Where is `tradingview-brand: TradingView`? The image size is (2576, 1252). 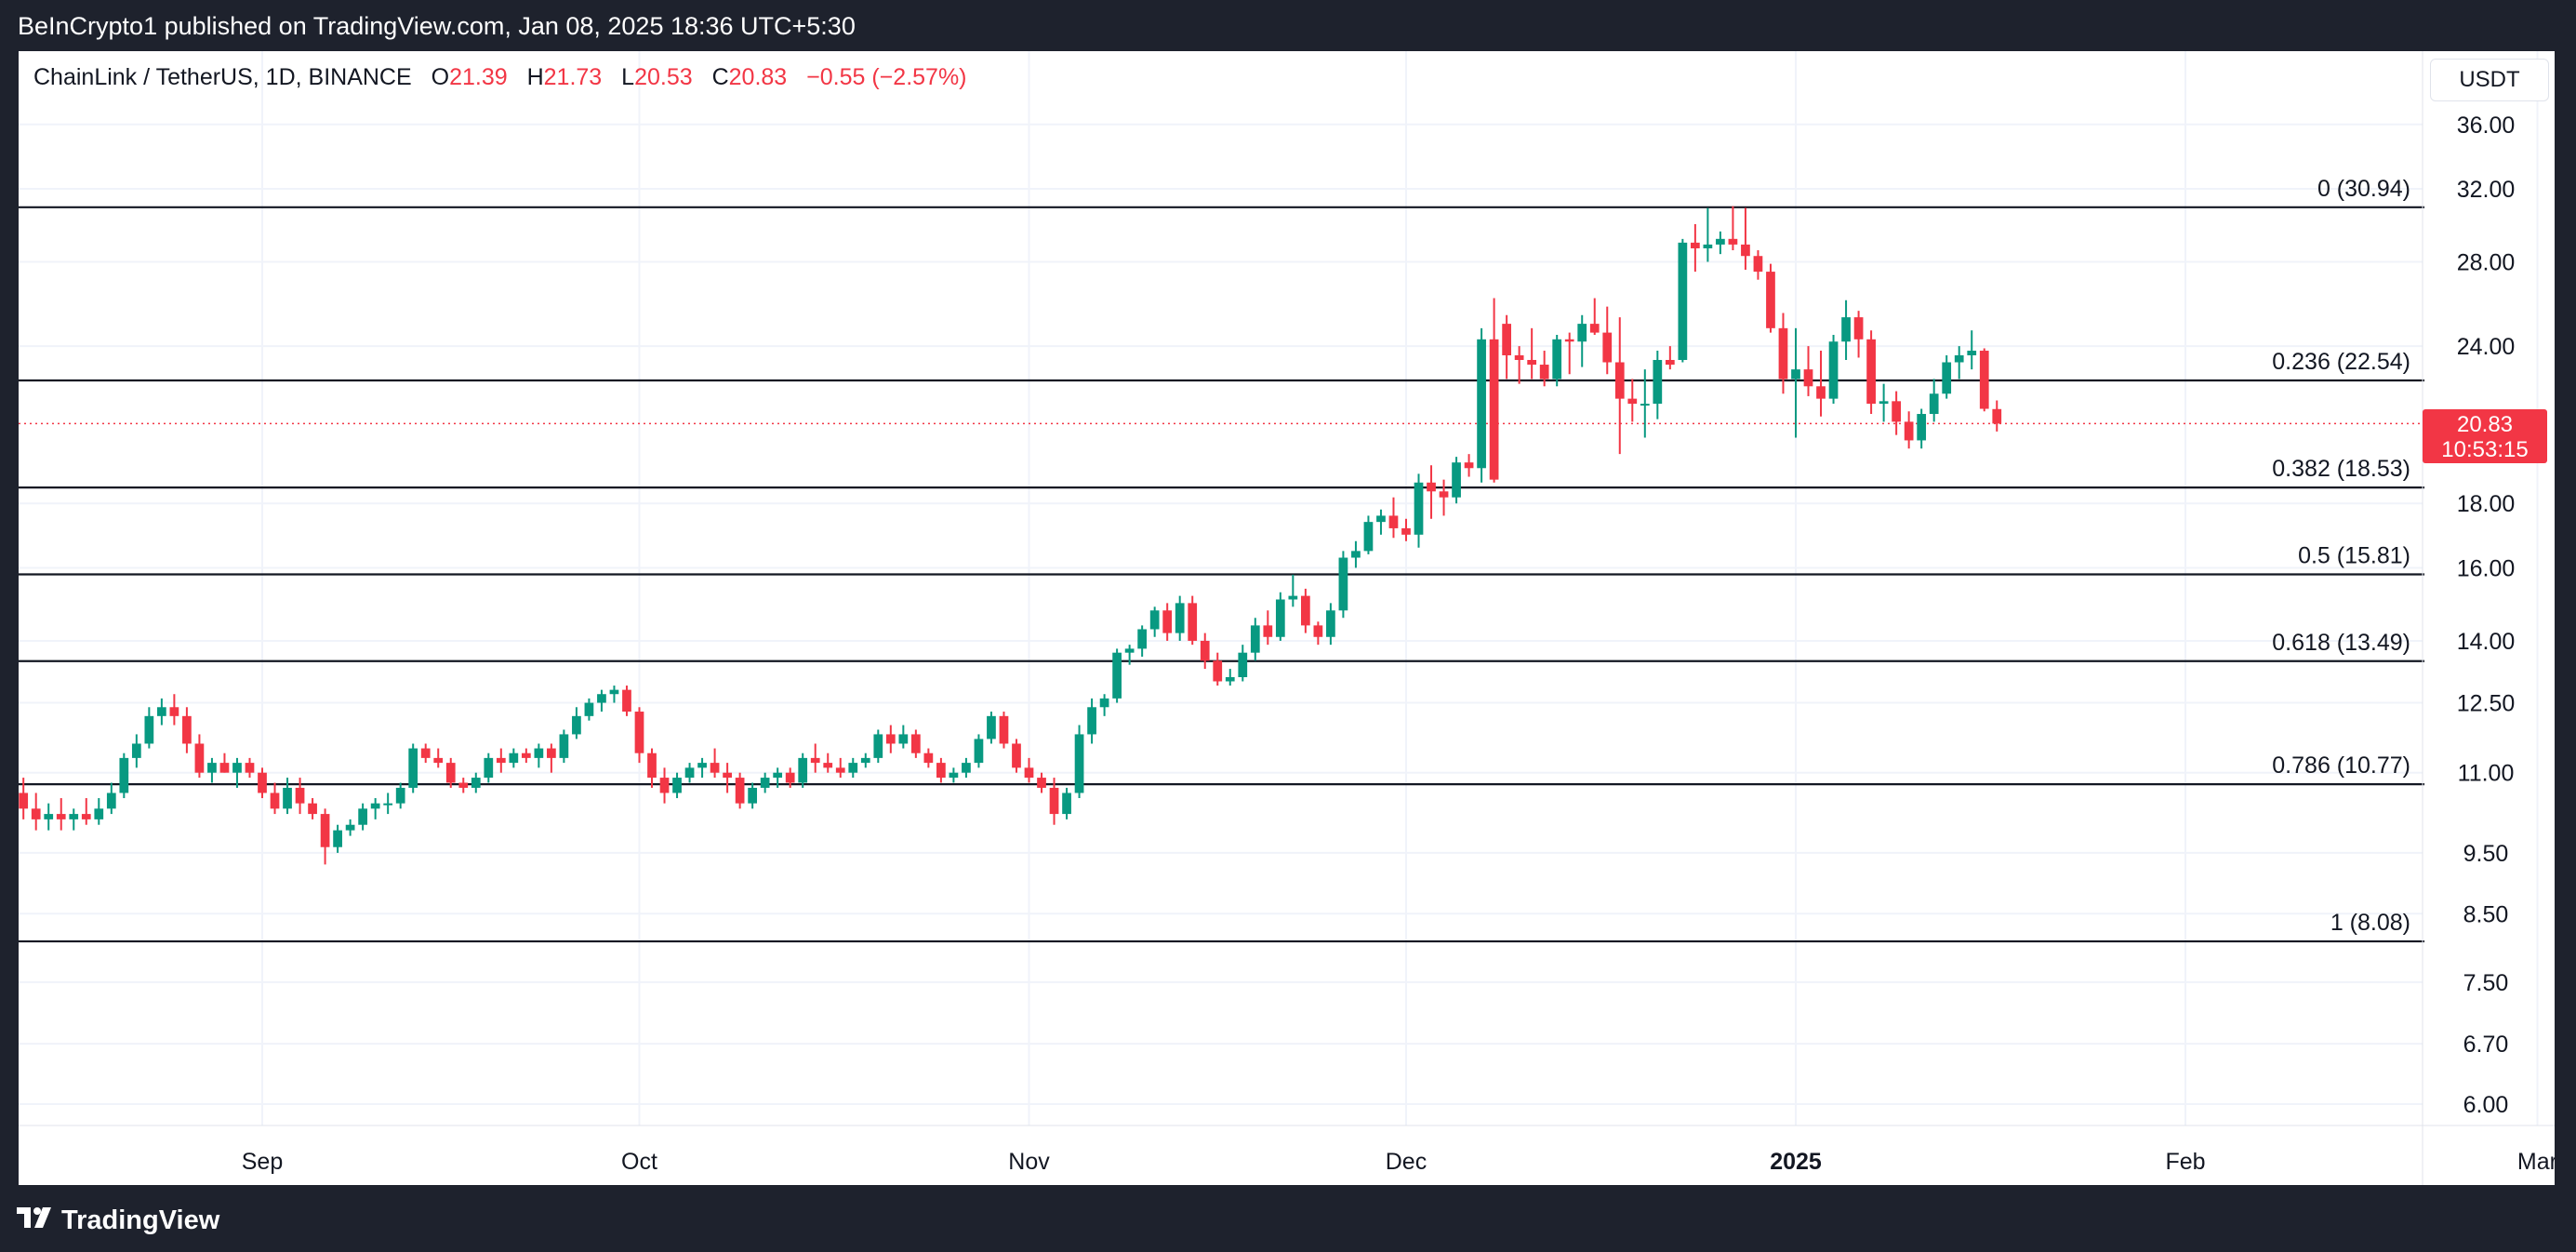 tradingview-brand: TradingView is located at coordinates (140, 1220).